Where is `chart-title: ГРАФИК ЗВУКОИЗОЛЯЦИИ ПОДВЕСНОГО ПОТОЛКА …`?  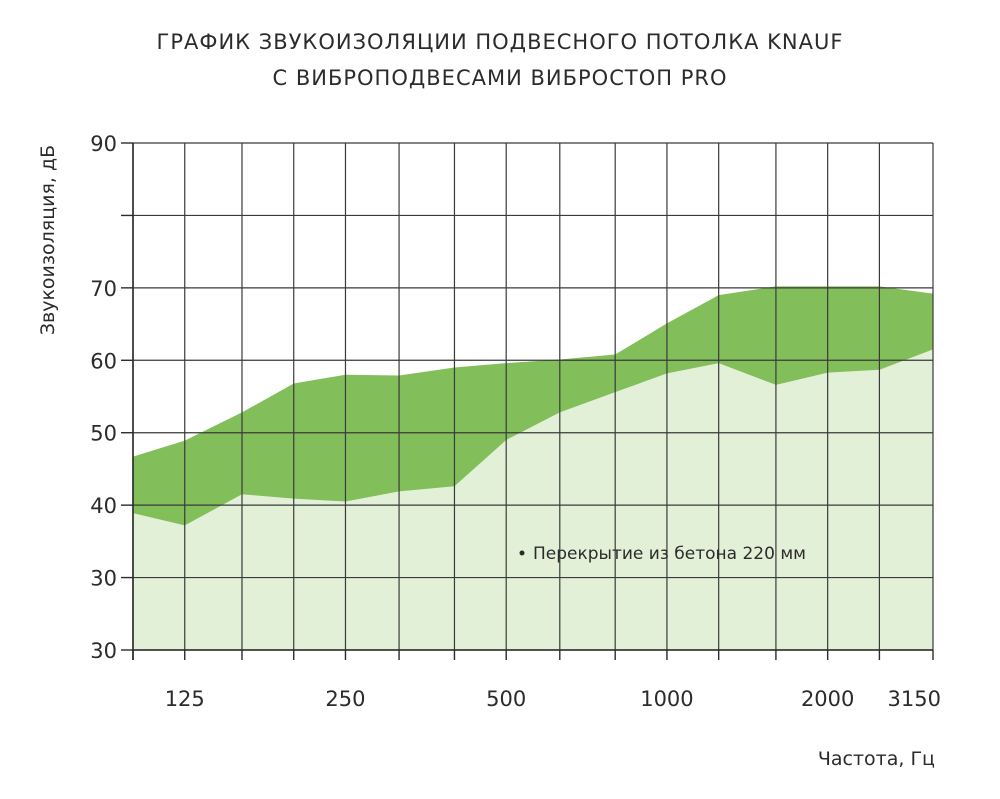
chart-title: ГРАФИК ЗВУКОИЗОЛЯЦИИ ПОДВЕСНОГО ПОТОЛКА … is located at coordinates (500, 42).